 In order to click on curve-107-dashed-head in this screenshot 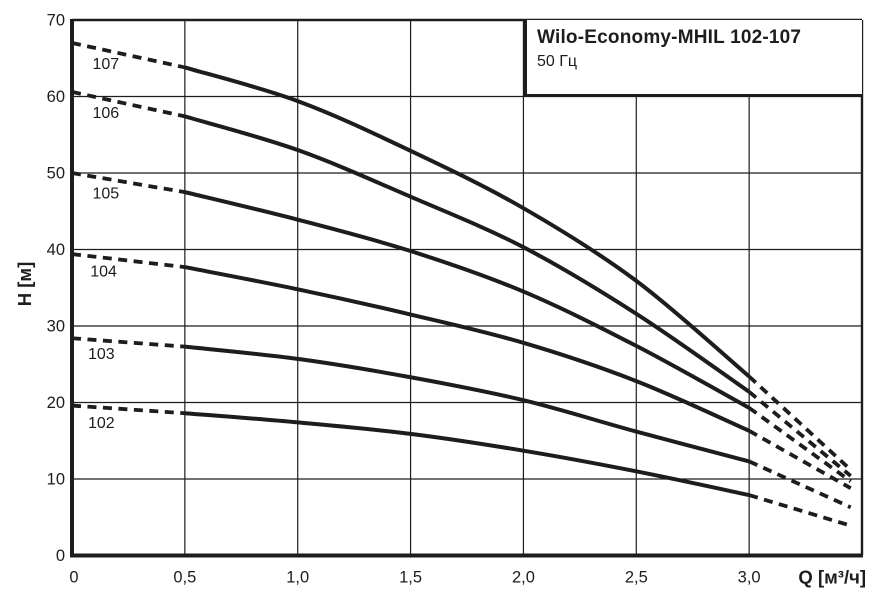, I will do `click(128, 55)`.